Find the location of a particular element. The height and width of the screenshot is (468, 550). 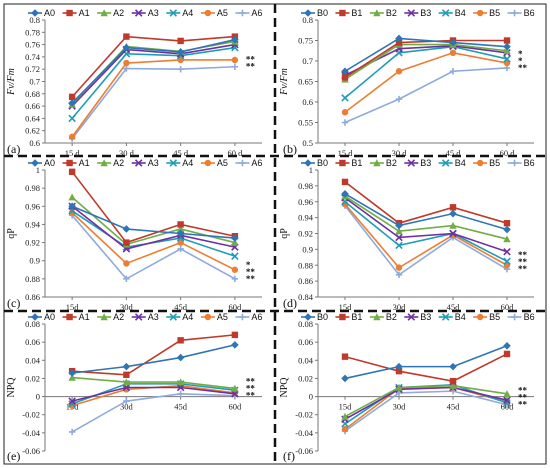

series-b4 is located at coordinates (426, 231).